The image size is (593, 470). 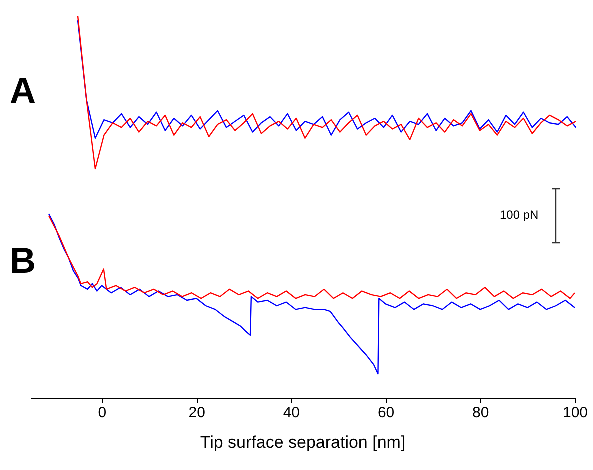 What do you see at coordinates (303, 443) in the screenshot?
I see `x-axis-title: Tip surface separation [nm]` at bounding box center [303, 443].